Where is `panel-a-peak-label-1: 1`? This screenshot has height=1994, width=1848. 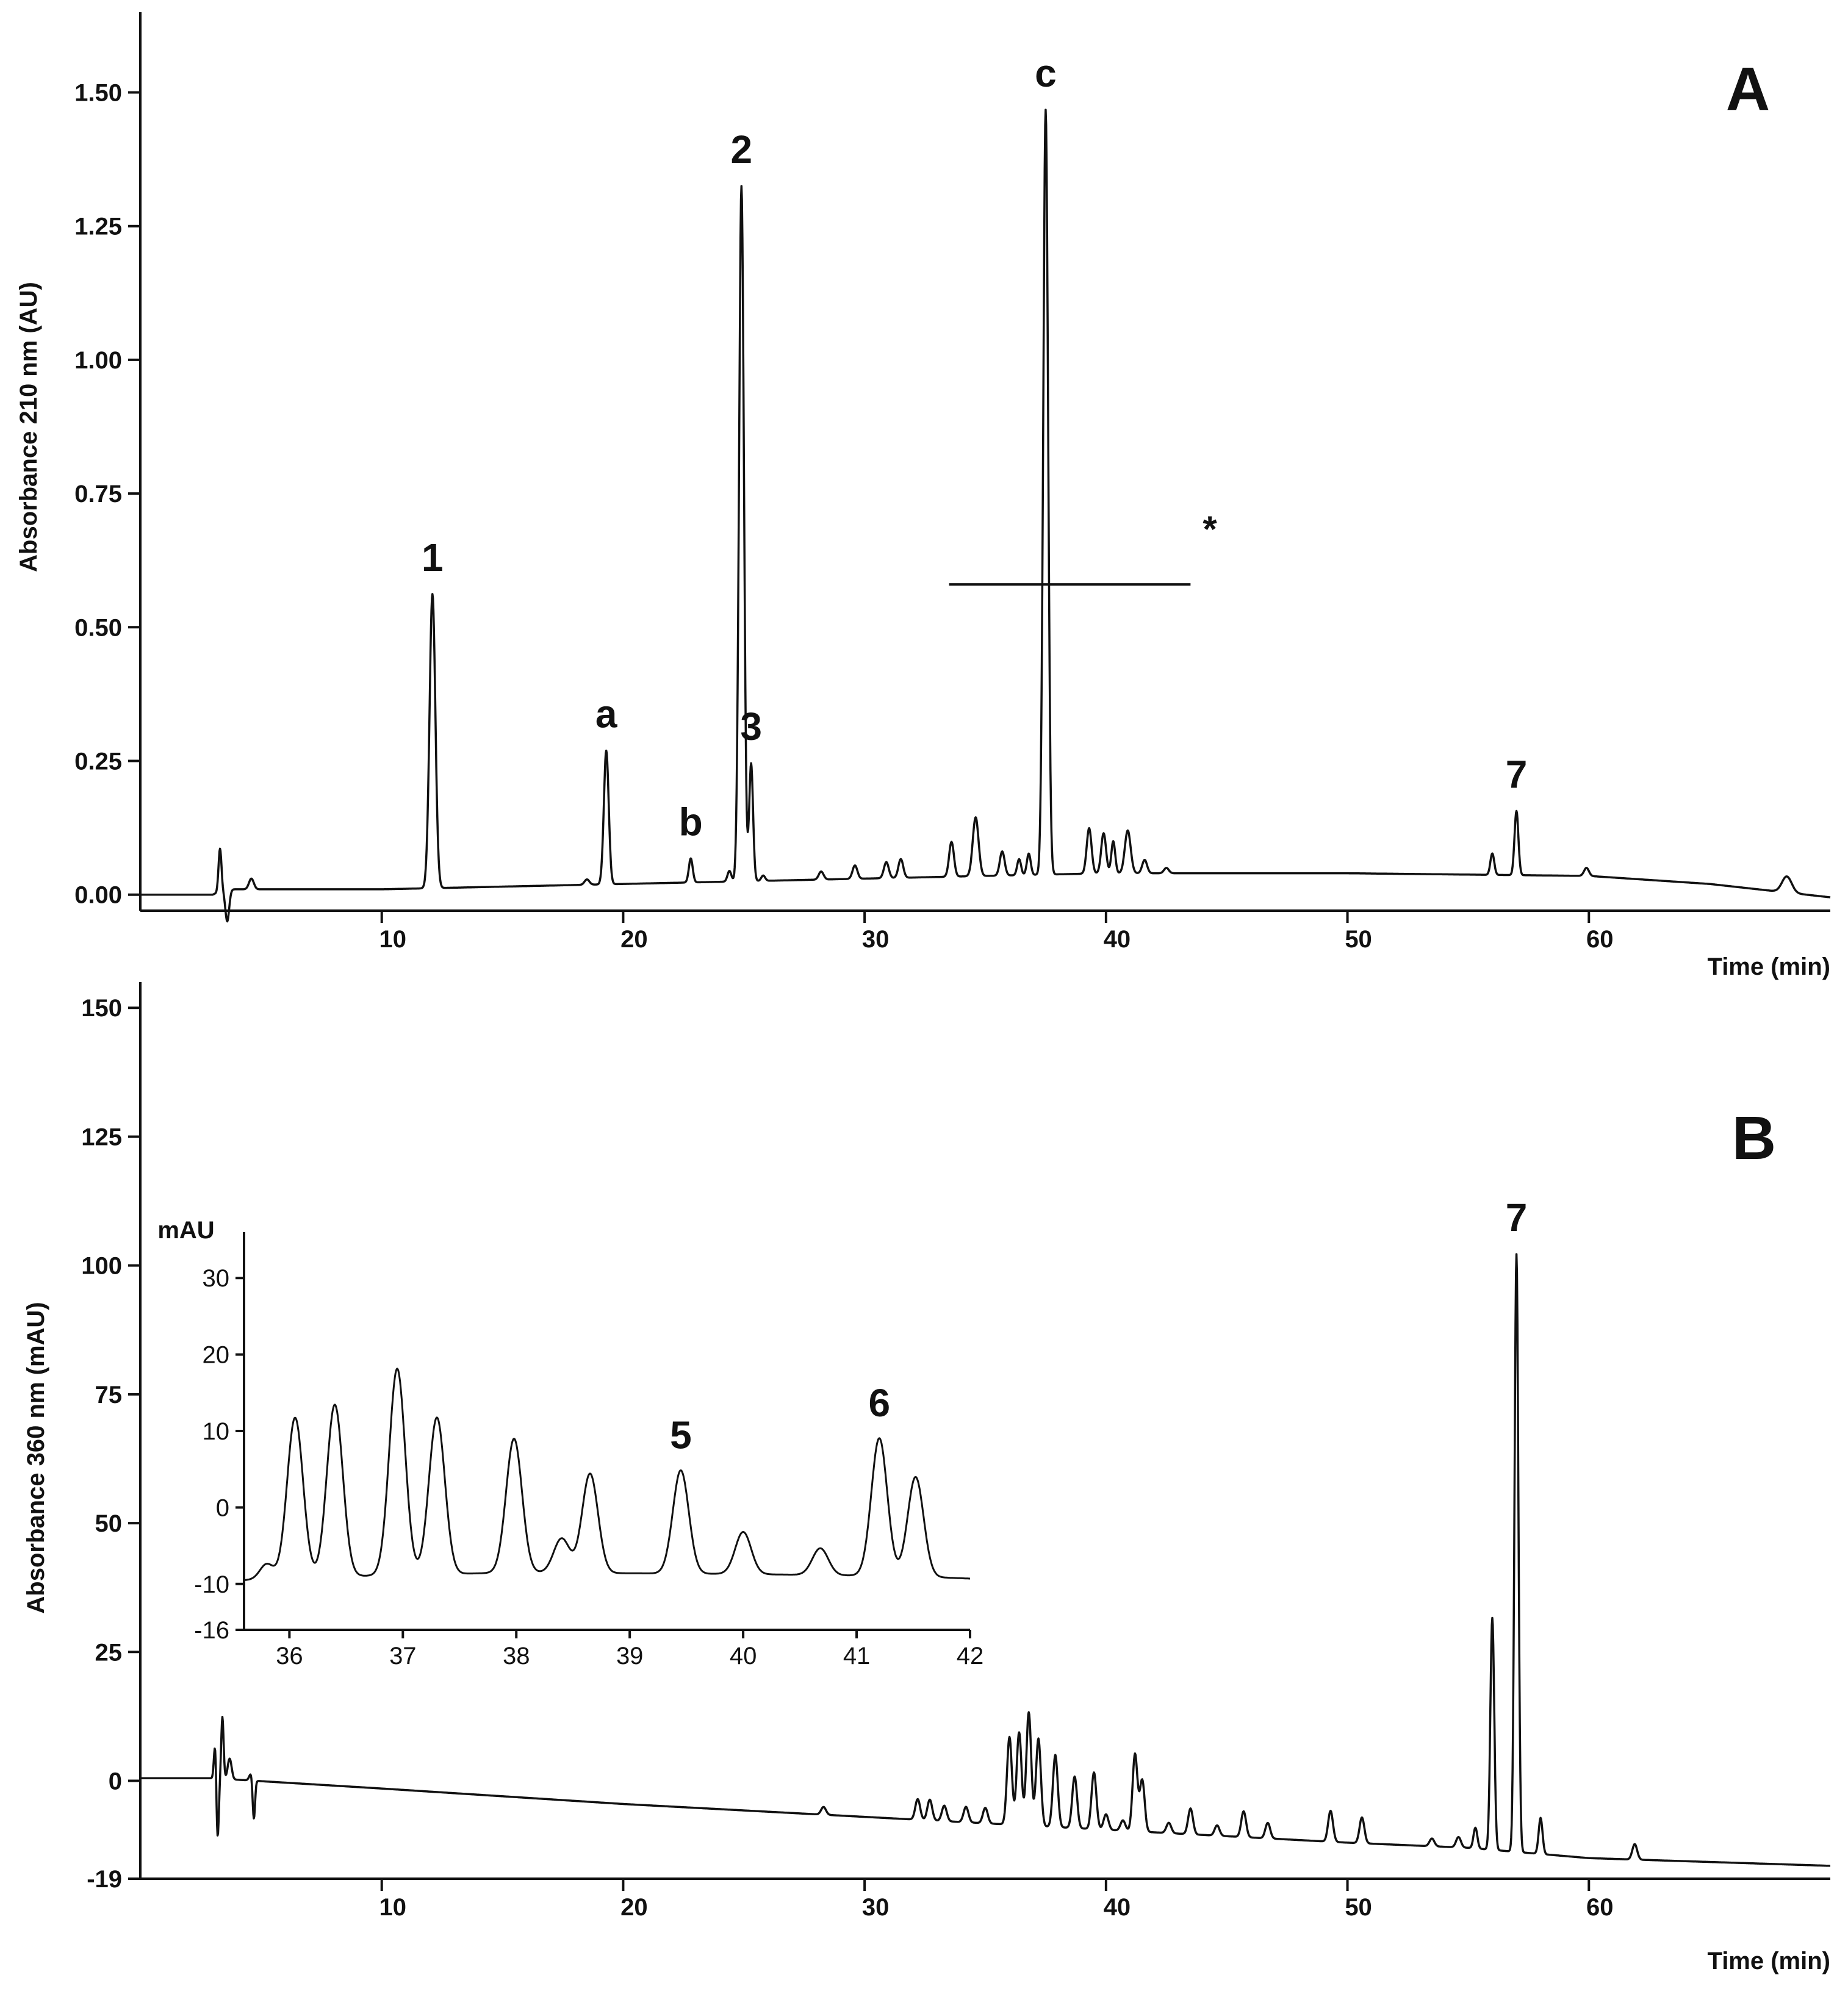 panel-a-peak-label-1: 1 is located at coordinates (433, 557).